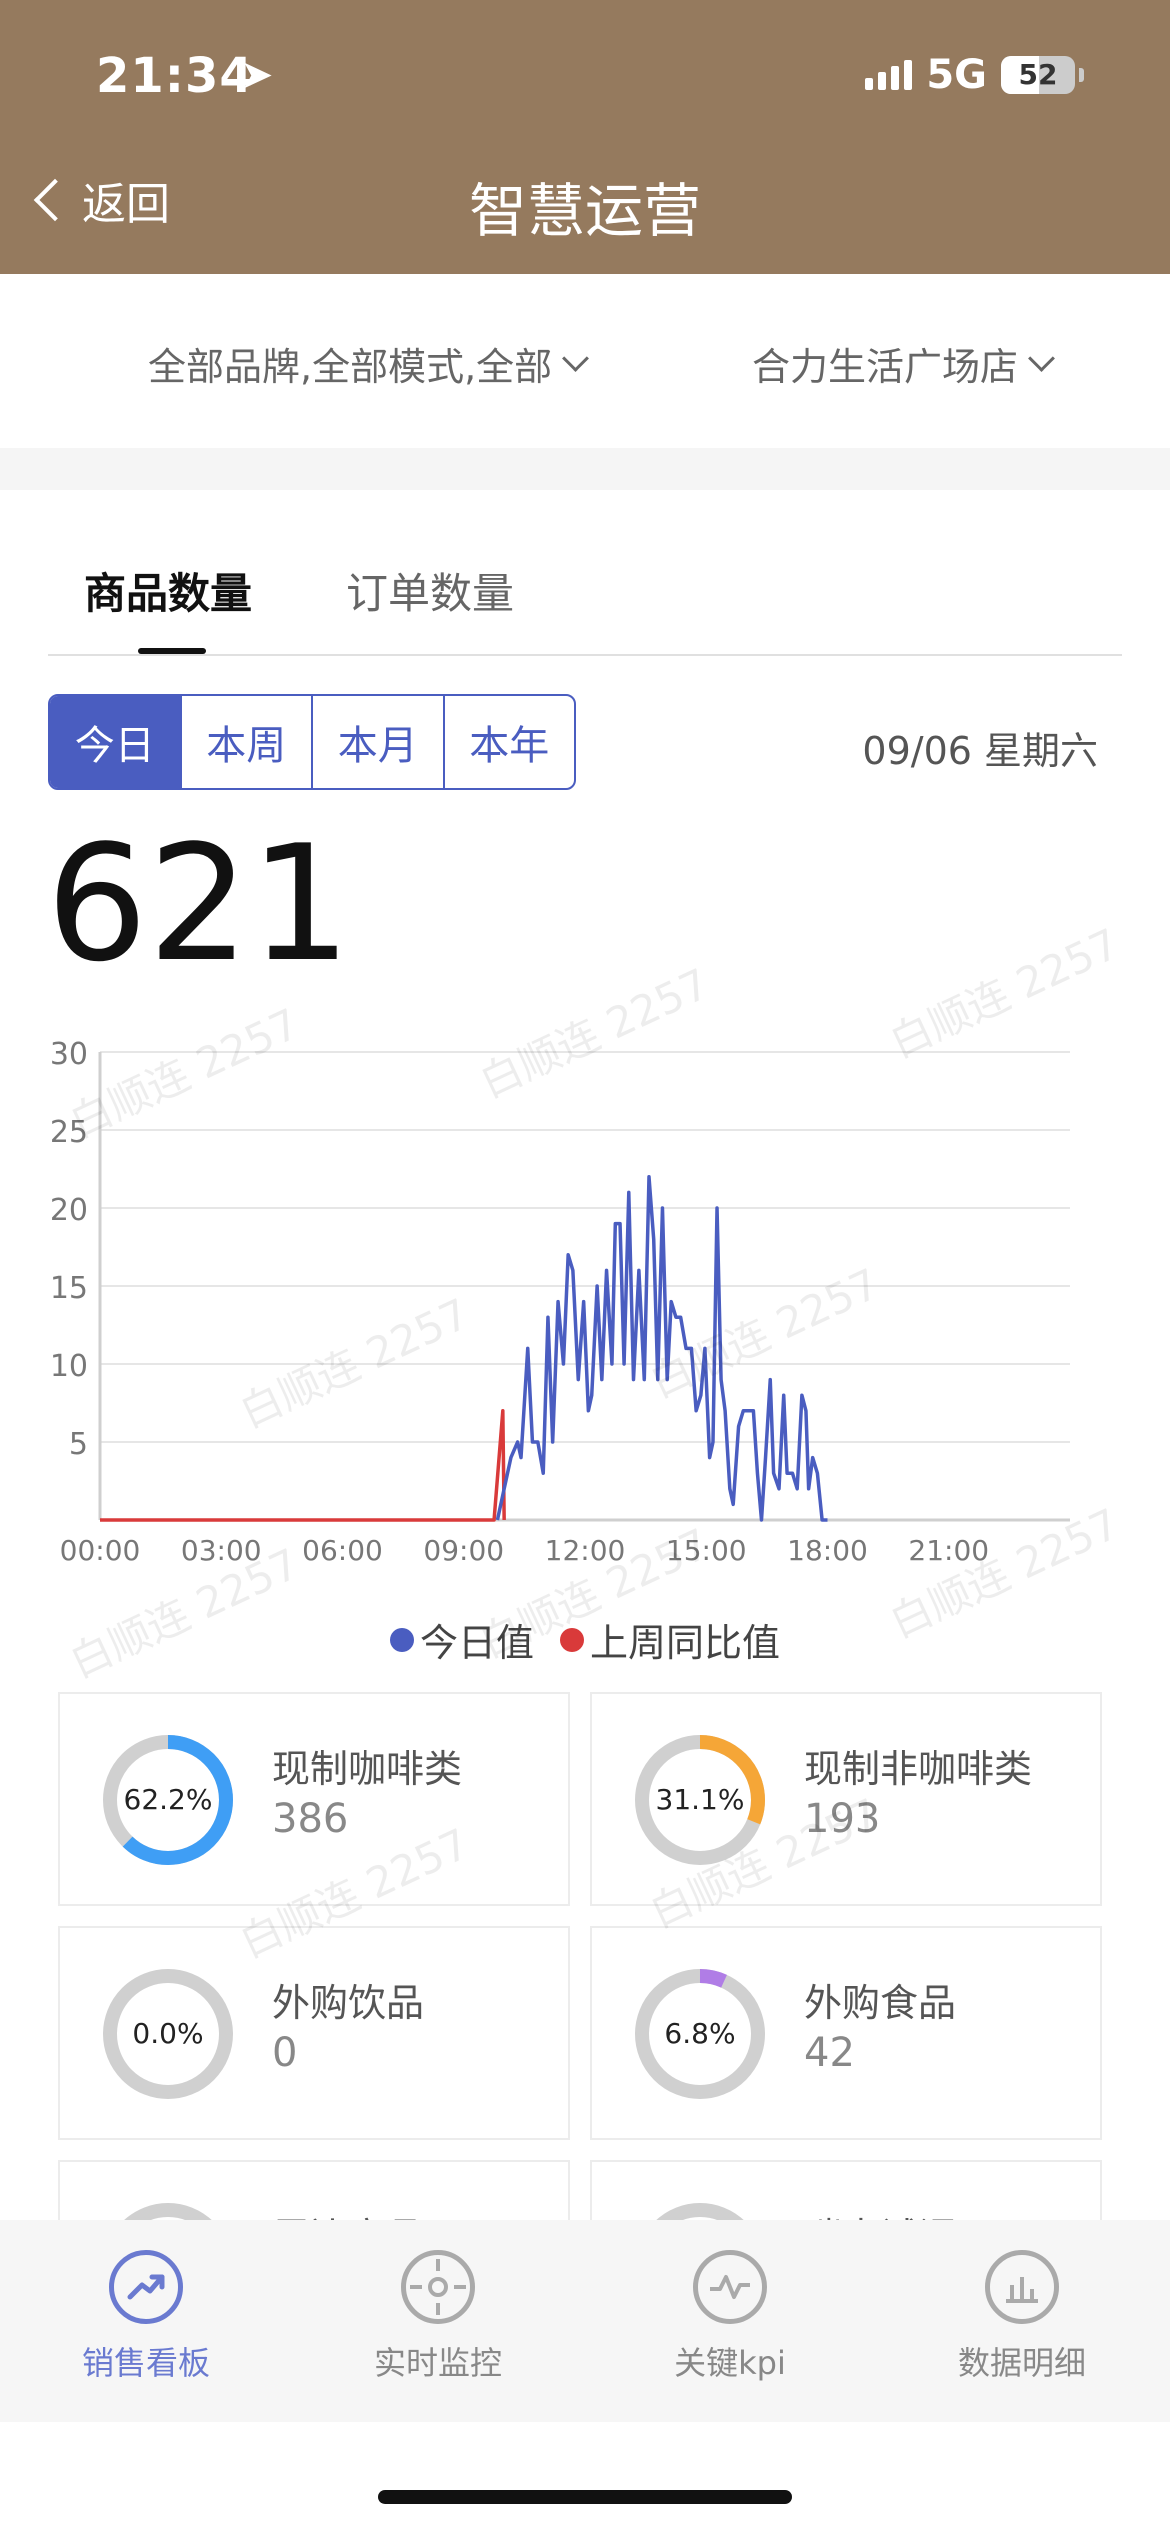 This screenshot has width=1170, height=2532. I want to click on pulse-icon, so click(730, 2287).